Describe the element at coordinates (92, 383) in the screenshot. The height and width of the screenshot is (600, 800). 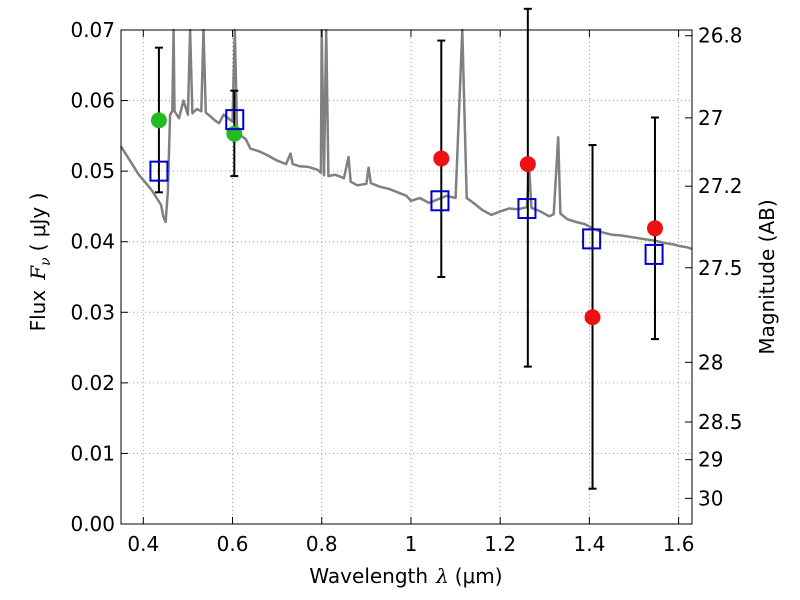
I see `y-tick-label: 0.02` at that location.